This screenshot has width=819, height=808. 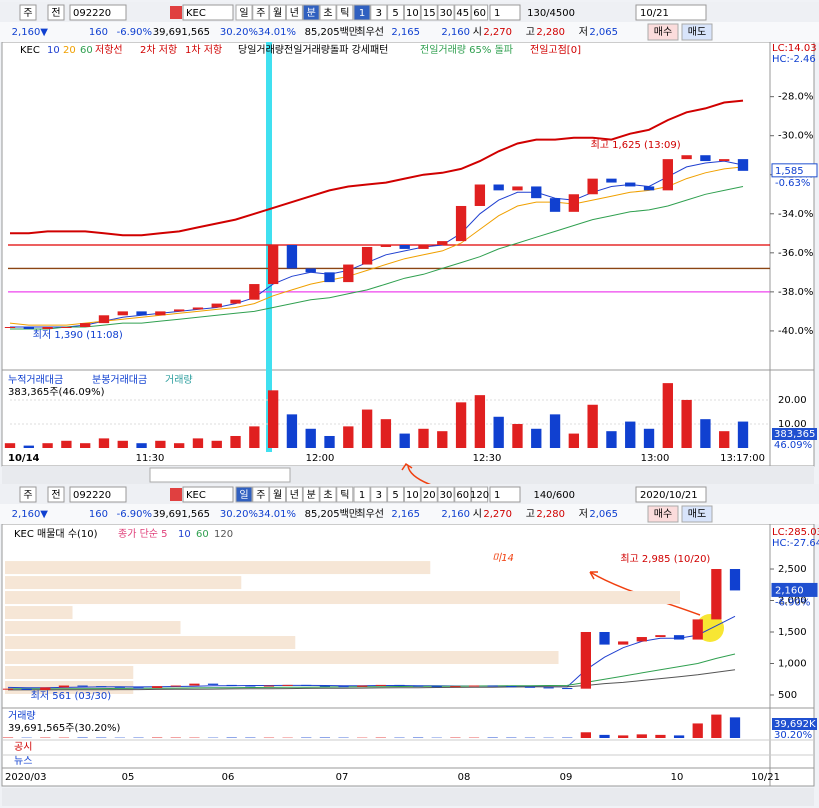 I want to click on stock-name: KEC, so click(x=196, y=495).